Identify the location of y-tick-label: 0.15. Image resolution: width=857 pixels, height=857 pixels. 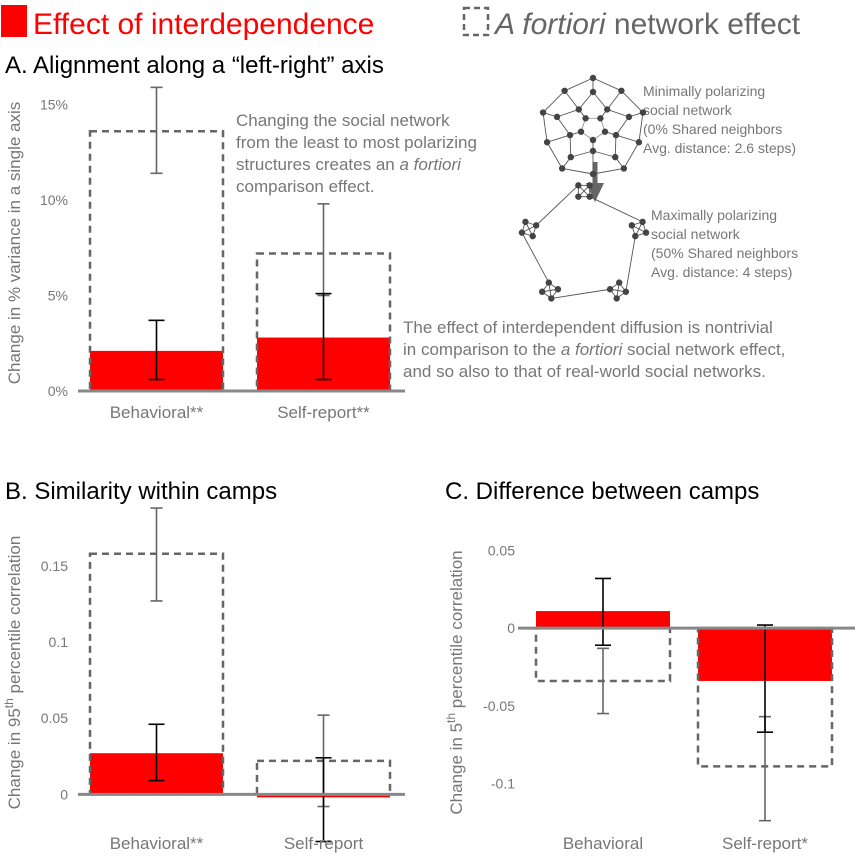
(54, 566).